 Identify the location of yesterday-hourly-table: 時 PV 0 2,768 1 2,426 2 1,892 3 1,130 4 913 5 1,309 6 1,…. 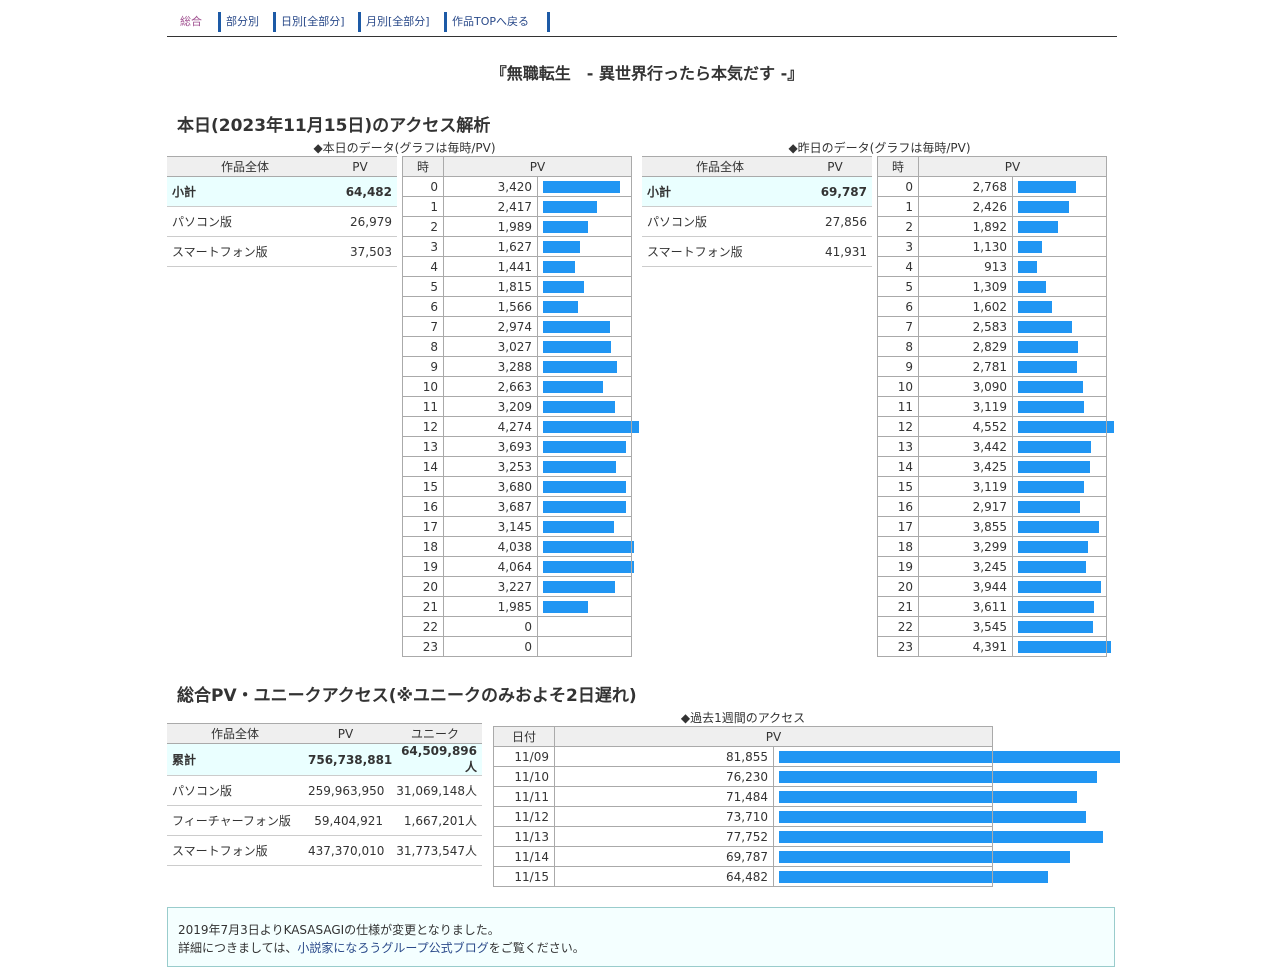
(995, 406).